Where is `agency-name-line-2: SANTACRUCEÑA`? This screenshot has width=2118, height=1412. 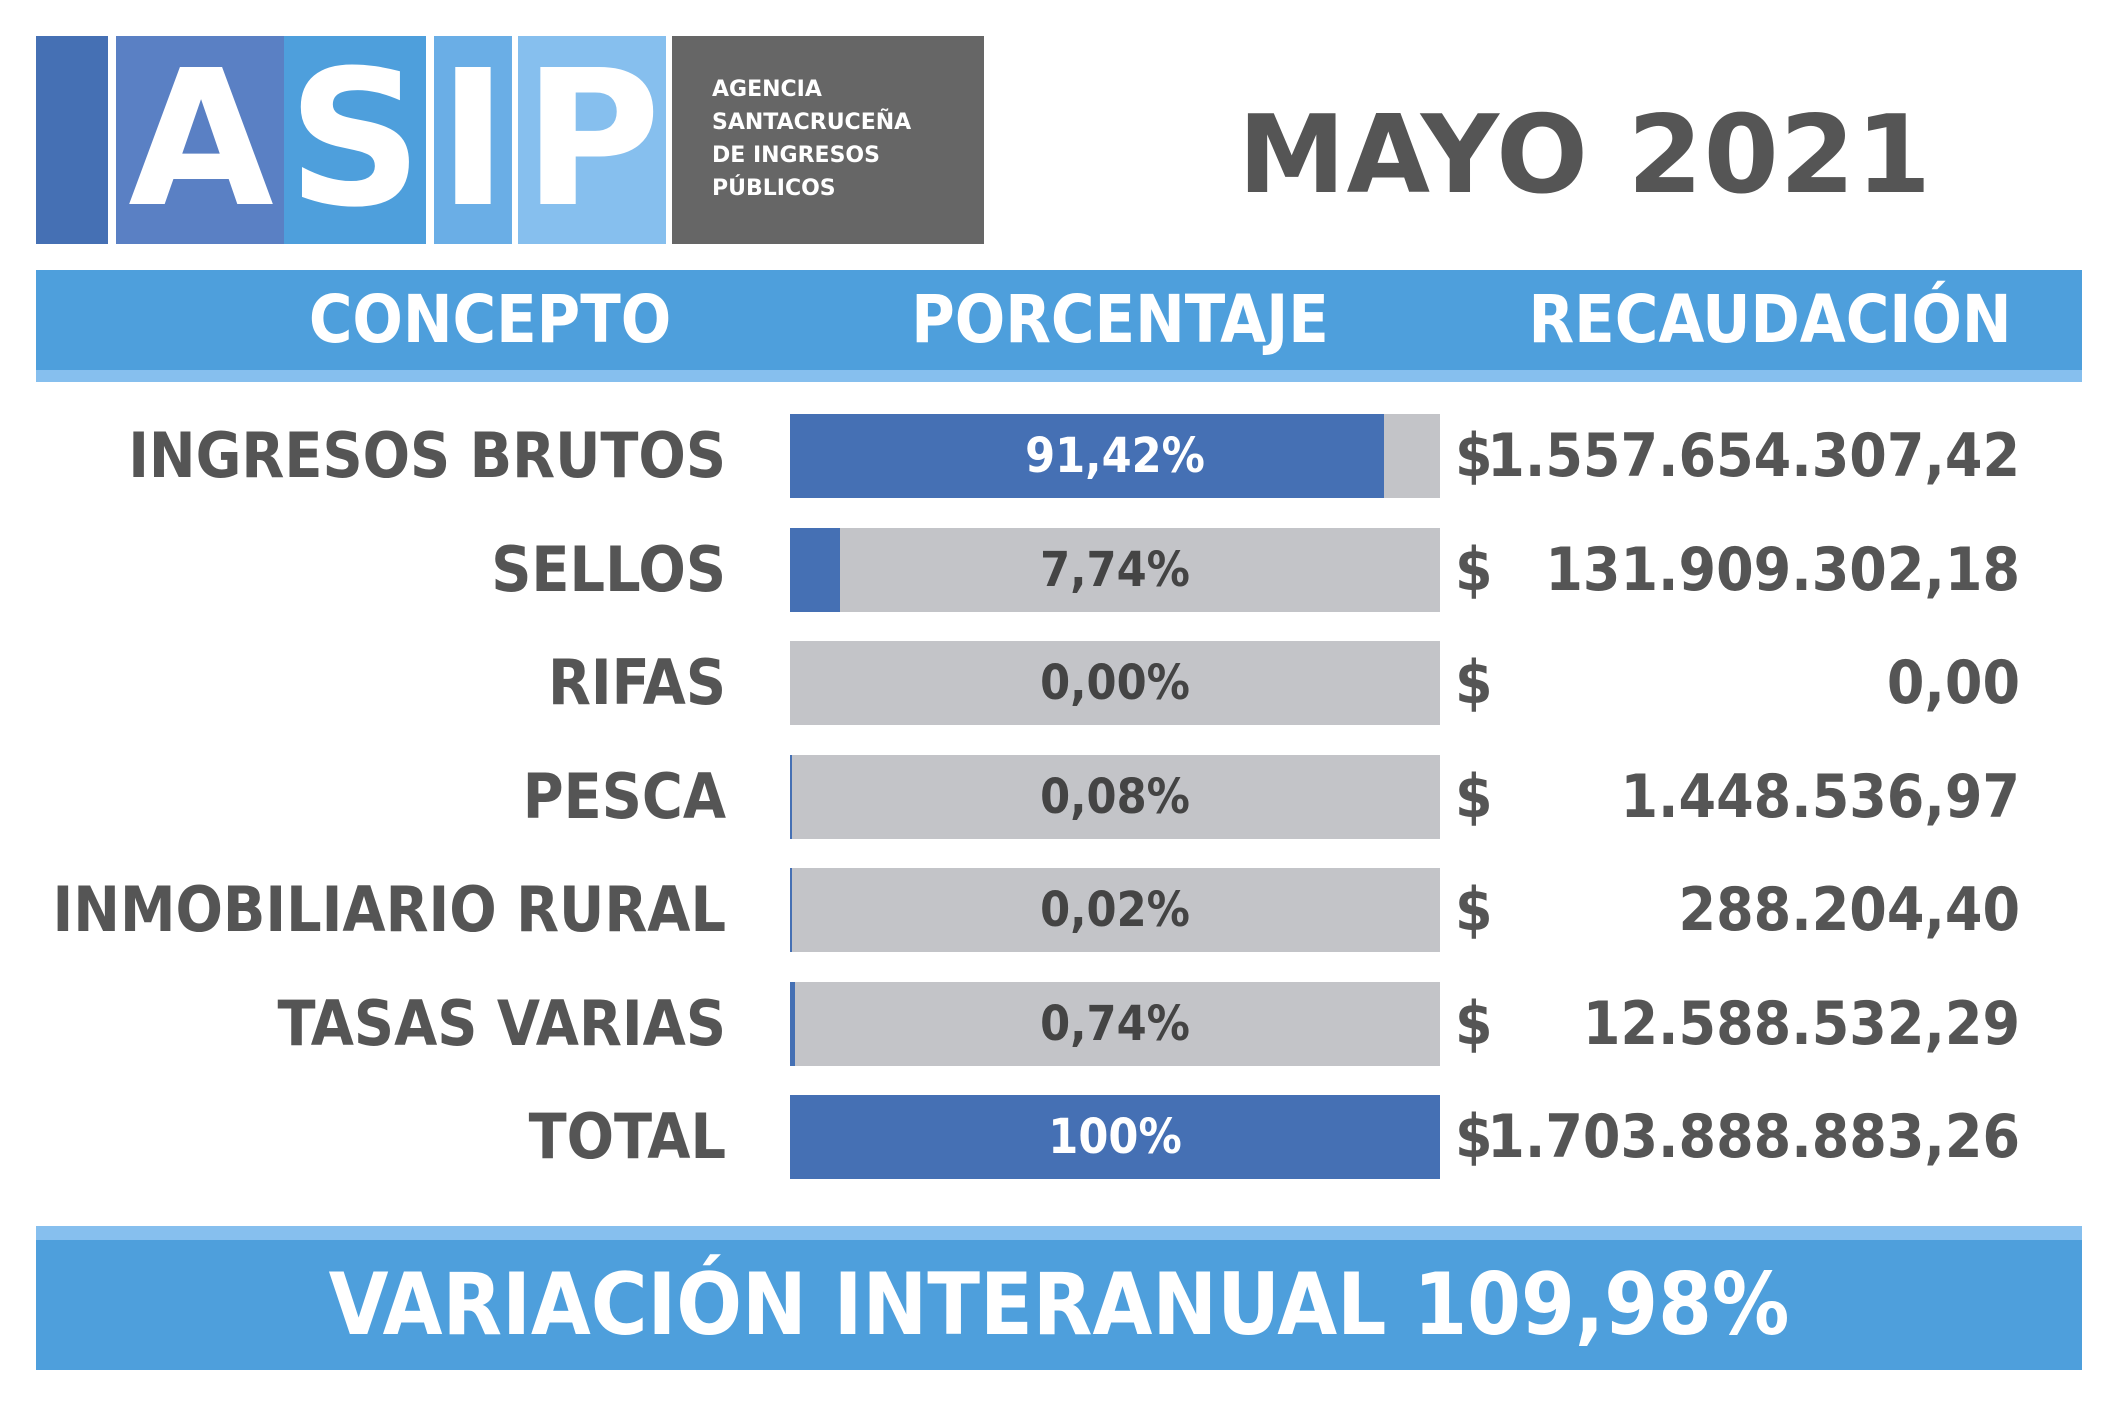 agency-name-line-2: SANTACRUCEÑA is located at coordinates (812, 122).